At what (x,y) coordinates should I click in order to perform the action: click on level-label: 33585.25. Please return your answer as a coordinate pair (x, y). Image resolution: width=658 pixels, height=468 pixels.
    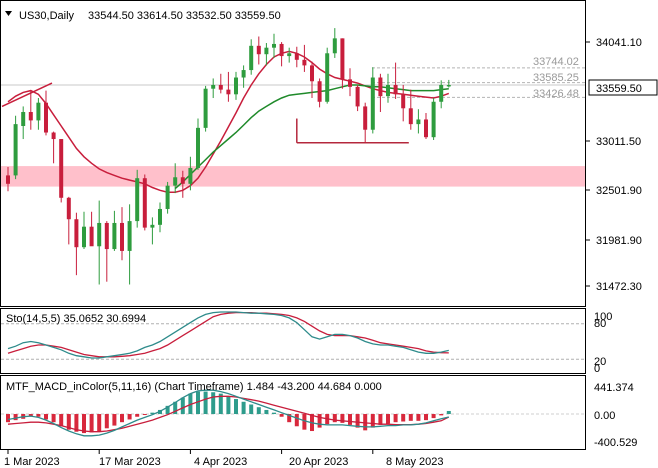
    Looking at the image, I should click on (556, 78).